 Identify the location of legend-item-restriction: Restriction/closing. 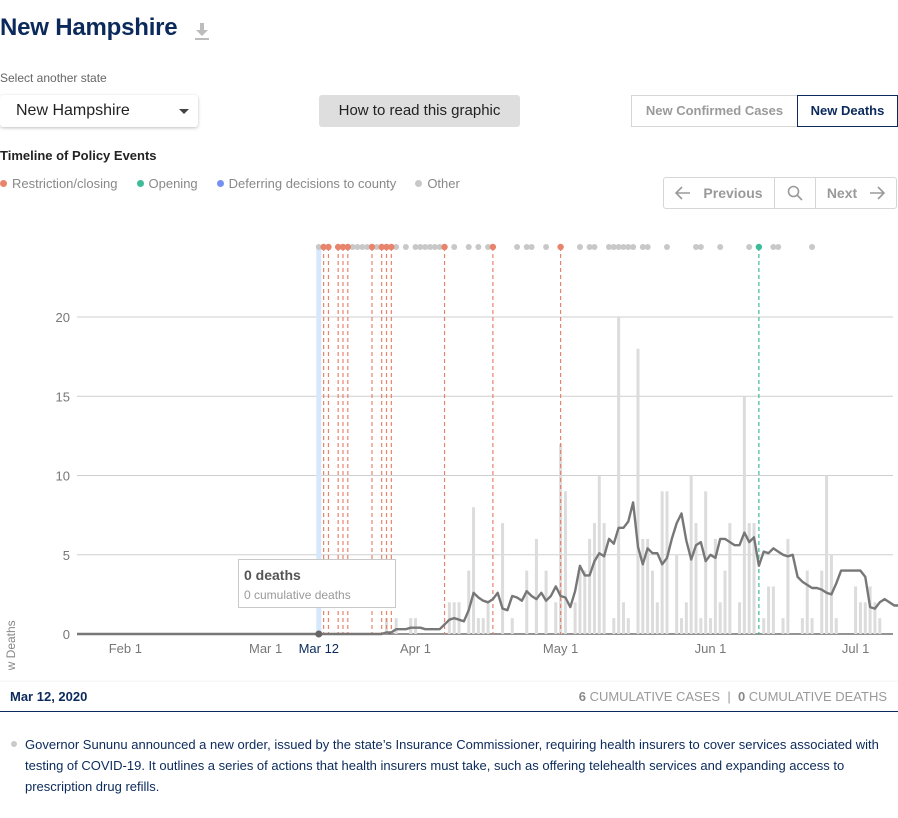
(59, 183).